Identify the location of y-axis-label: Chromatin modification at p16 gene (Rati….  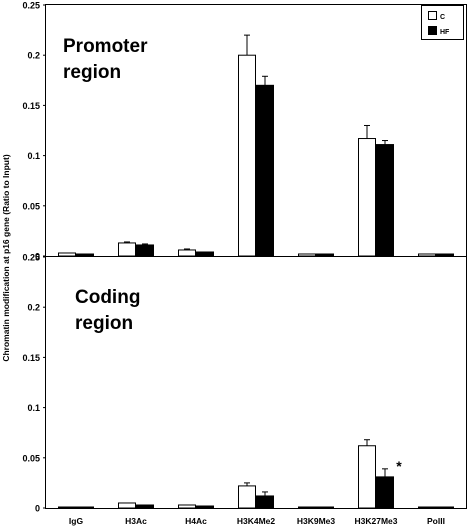
(6, 257).